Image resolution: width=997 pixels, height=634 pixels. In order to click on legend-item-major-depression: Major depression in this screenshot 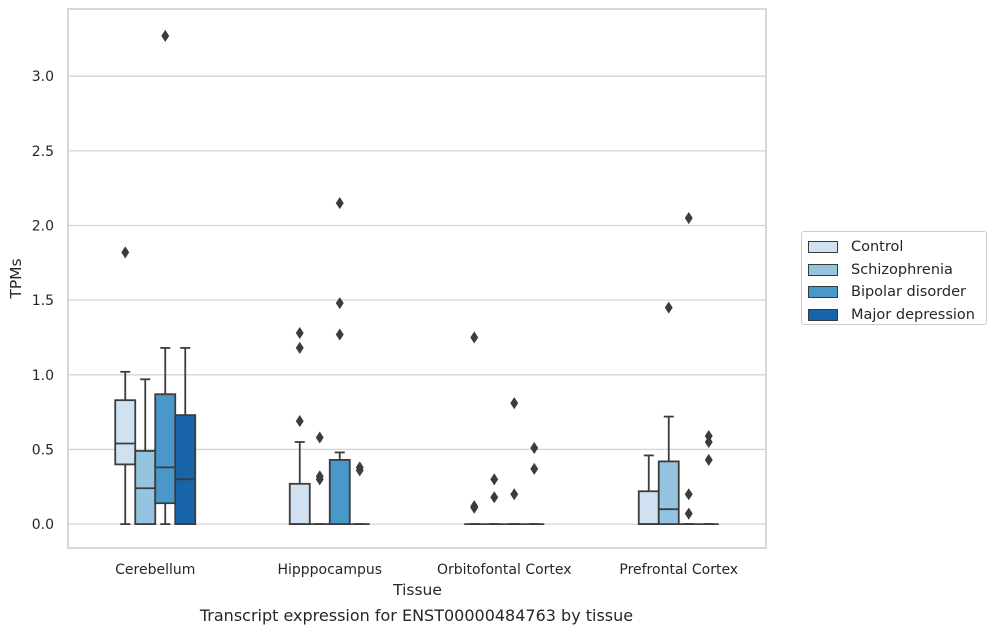, I will do `click(897, 315)`.